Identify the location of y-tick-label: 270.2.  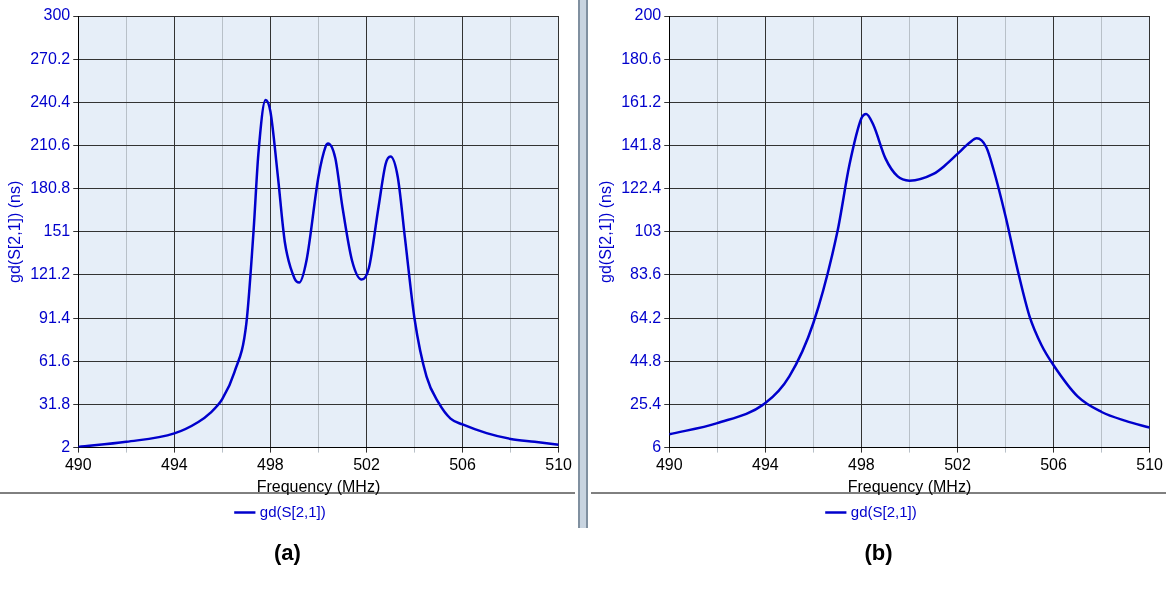
(50, 58).